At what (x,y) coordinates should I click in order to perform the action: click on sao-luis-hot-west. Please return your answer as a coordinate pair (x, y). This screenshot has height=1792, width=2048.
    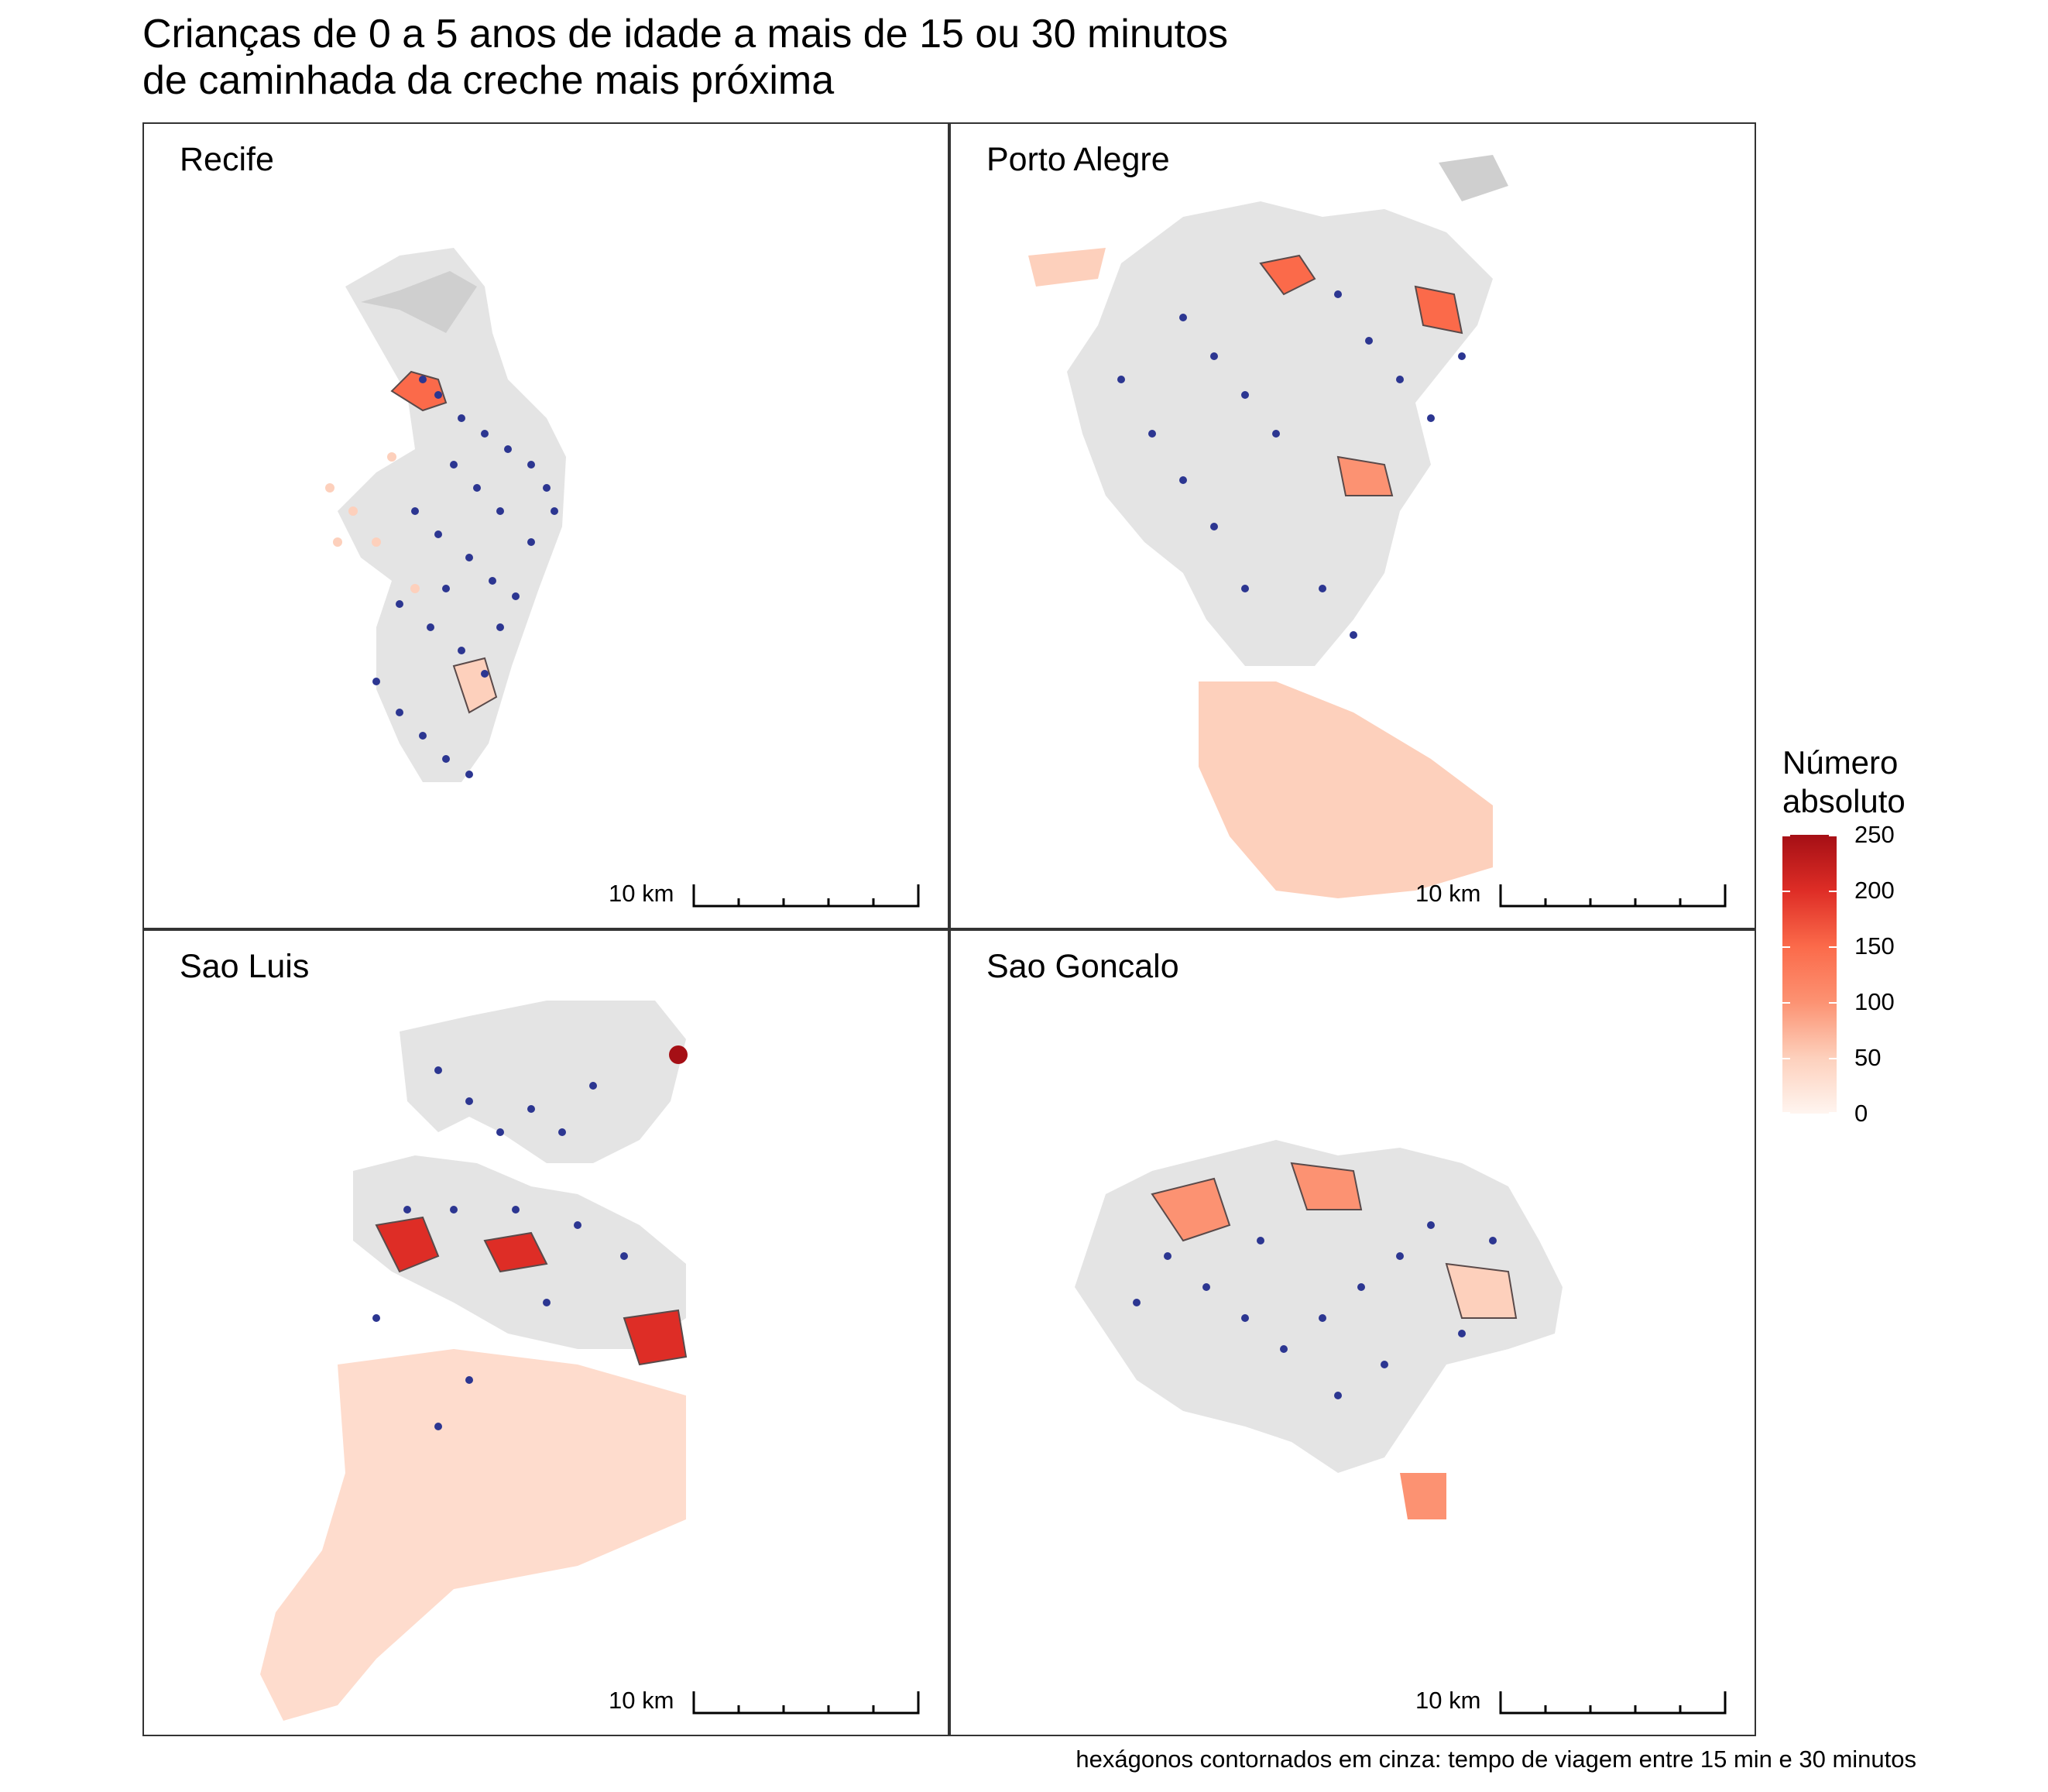
    Looking at the image, I should click on (407, 1244).